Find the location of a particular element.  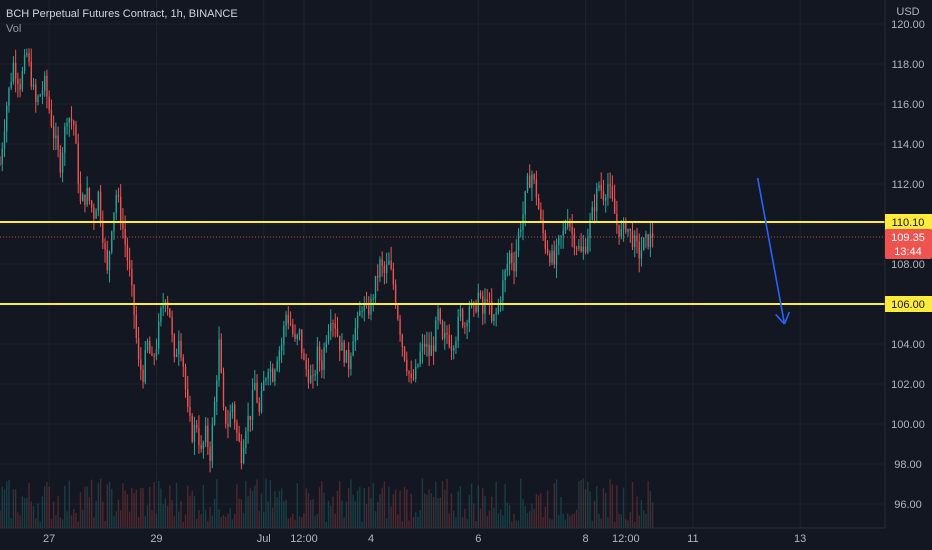

time-tick-label: 11 is located at coordinates (692, 539).